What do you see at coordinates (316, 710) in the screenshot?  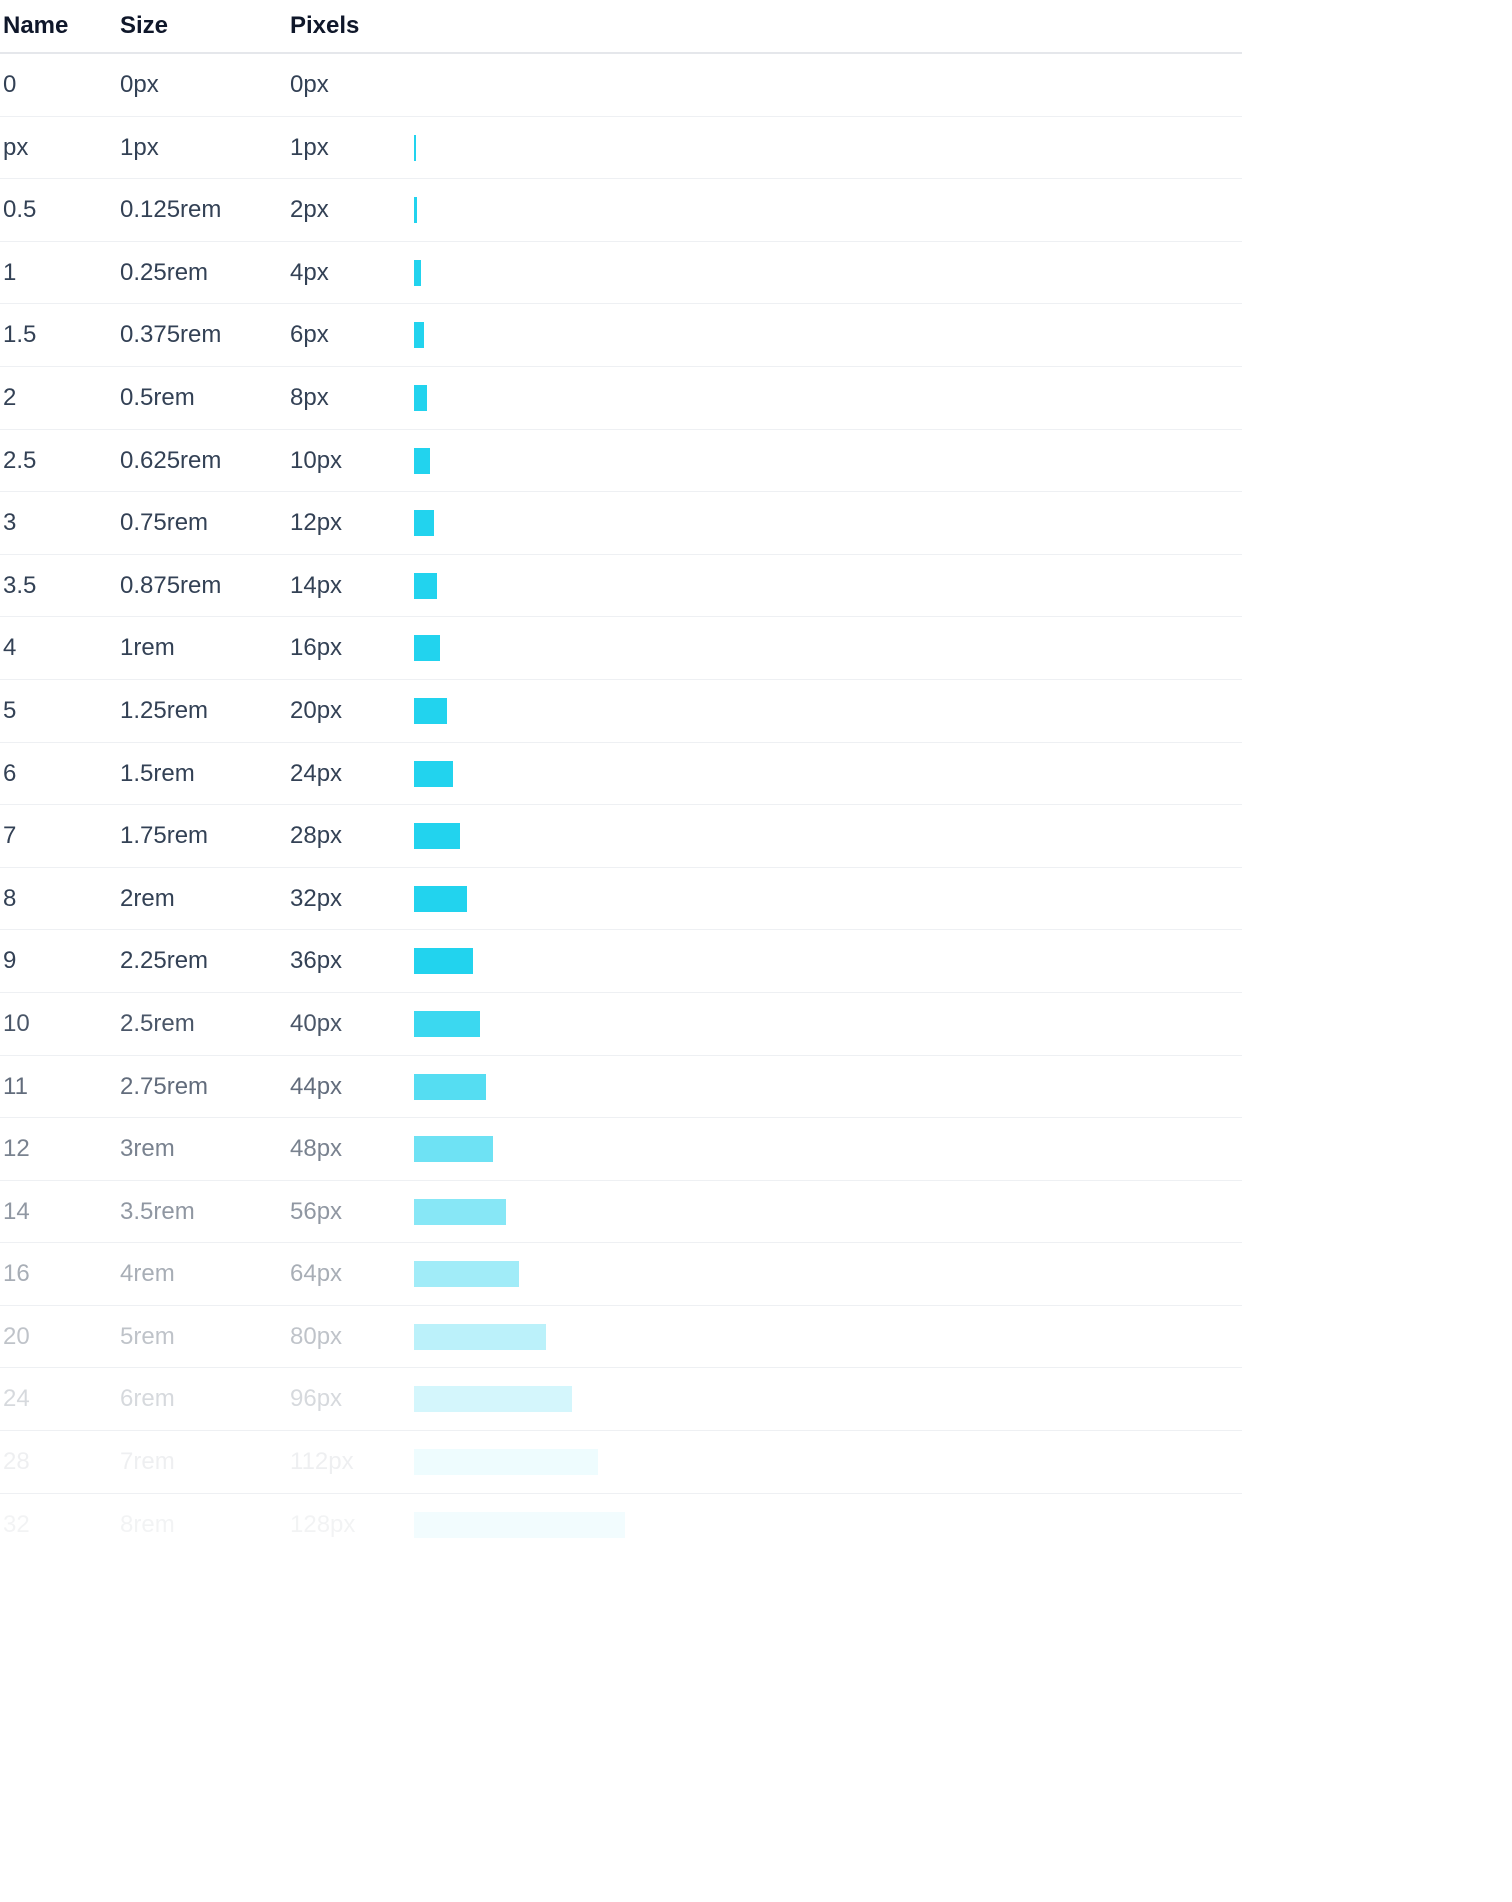 I see `cell-pixels: 20px` at bounding box center [316, 710].